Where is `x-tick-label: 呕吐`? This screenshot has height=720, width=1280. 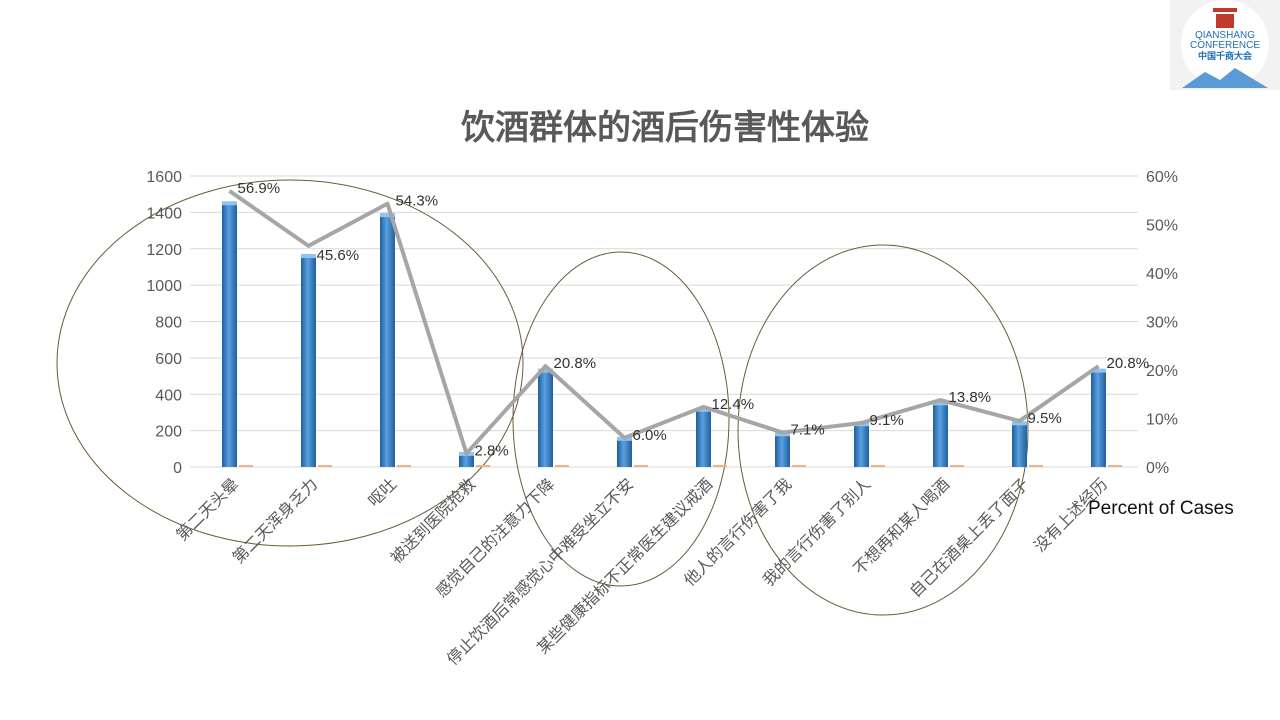 x-tick-label: 呕吐 is located at coordinates (382, 492).